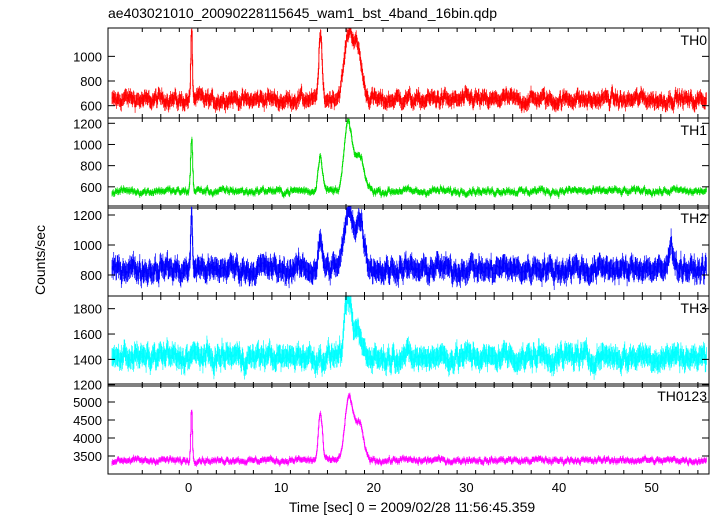 This screenshot has width=717, height=516. I want to click on series-th3, so click(409, 337).